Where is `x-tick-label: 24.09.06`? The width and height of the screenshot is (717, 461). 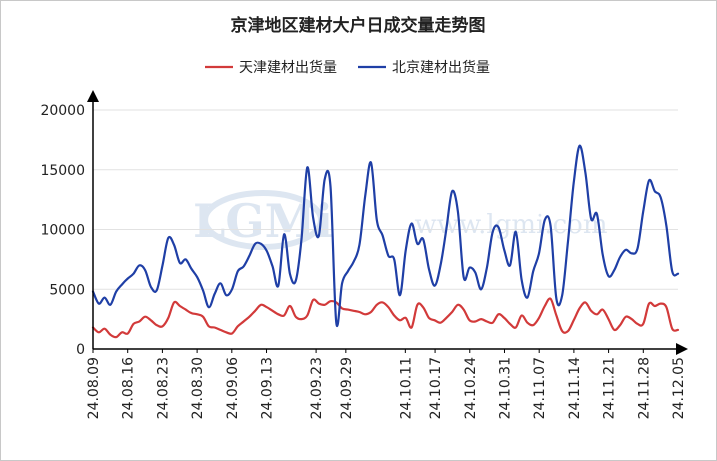
x-tick-label: 24.09.06 is located at coordinates (233, 388).